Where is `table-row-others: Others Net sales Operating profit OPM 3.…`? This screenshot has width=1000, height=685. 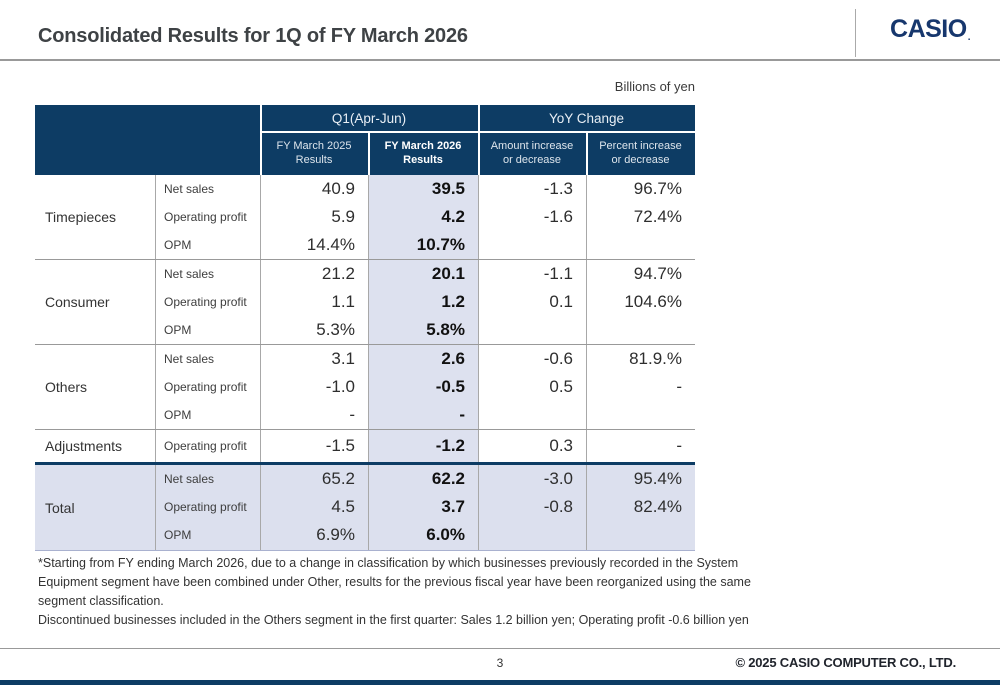 table-row-others: Others Net sales Operating profit OPM 3.… is located at coordinates (365, 386).